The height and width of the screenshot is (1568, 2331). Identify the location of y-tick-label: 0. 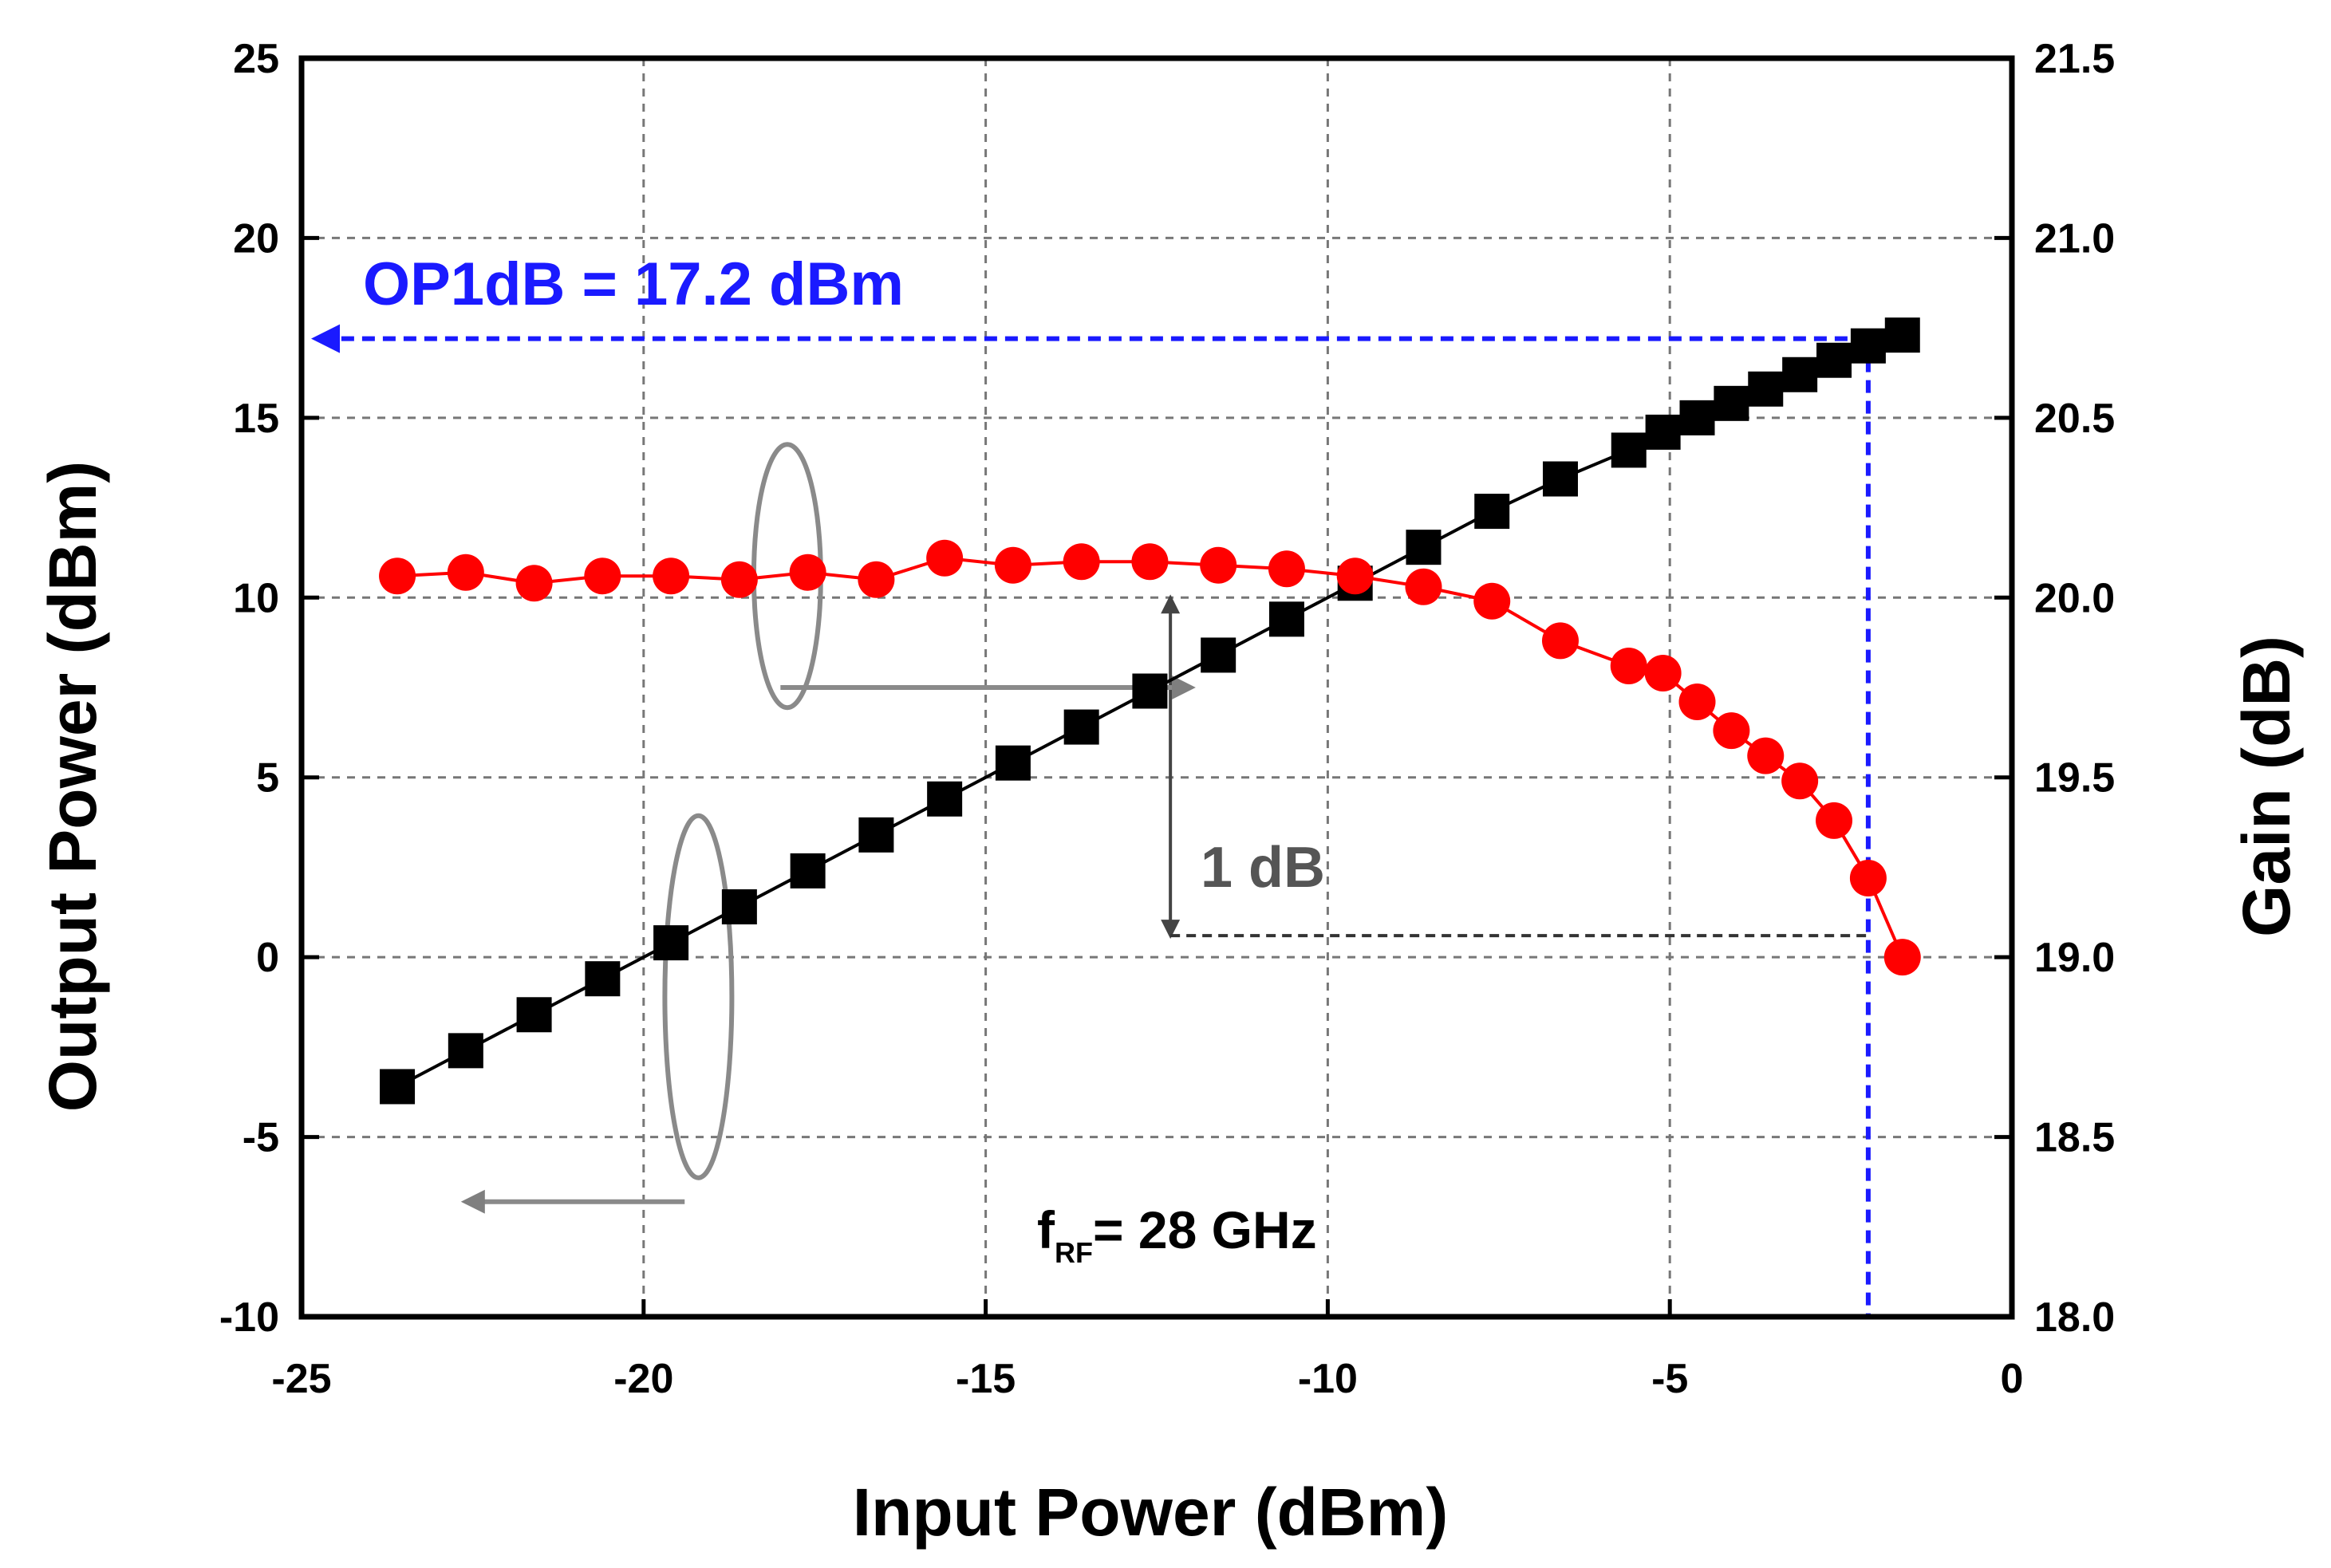
(267, 958).